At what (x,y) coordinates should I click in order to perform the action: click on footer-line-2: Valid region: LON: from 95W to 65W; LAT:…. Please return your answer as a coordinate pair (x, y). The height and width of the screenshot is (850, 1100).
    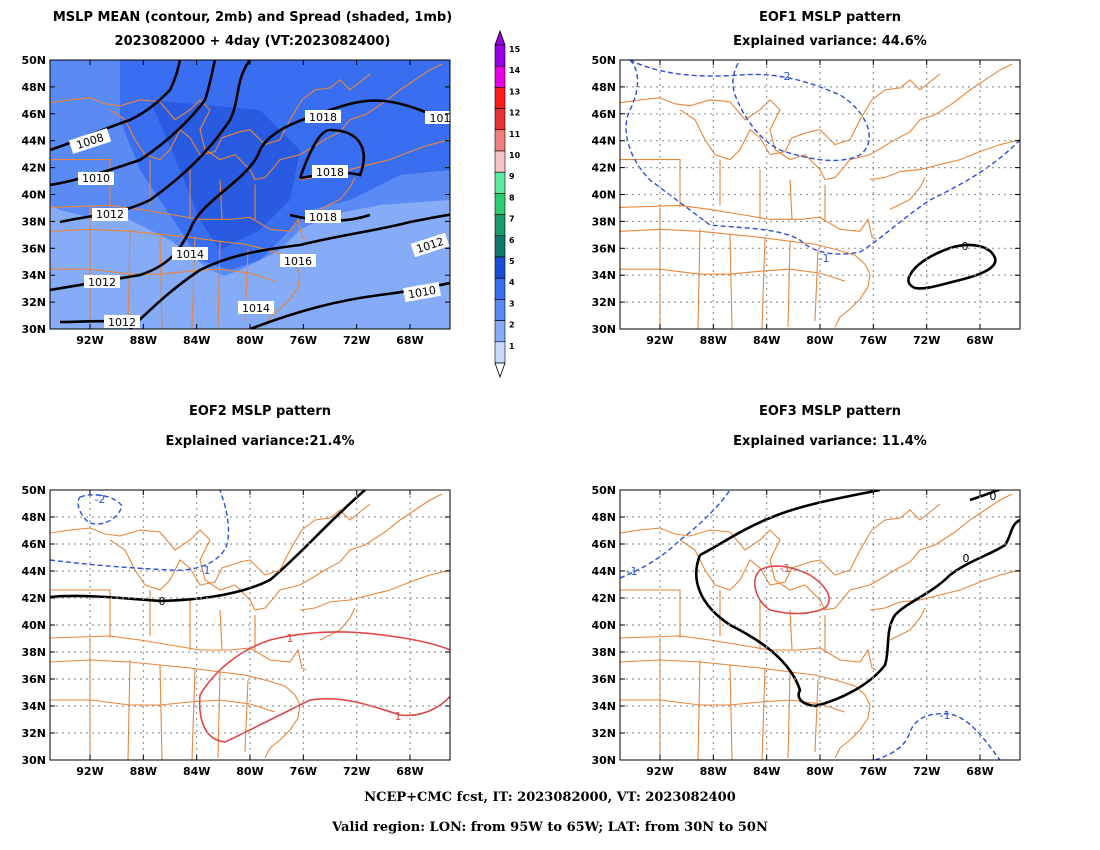
    Looking at the image, I should click on (550, 827).